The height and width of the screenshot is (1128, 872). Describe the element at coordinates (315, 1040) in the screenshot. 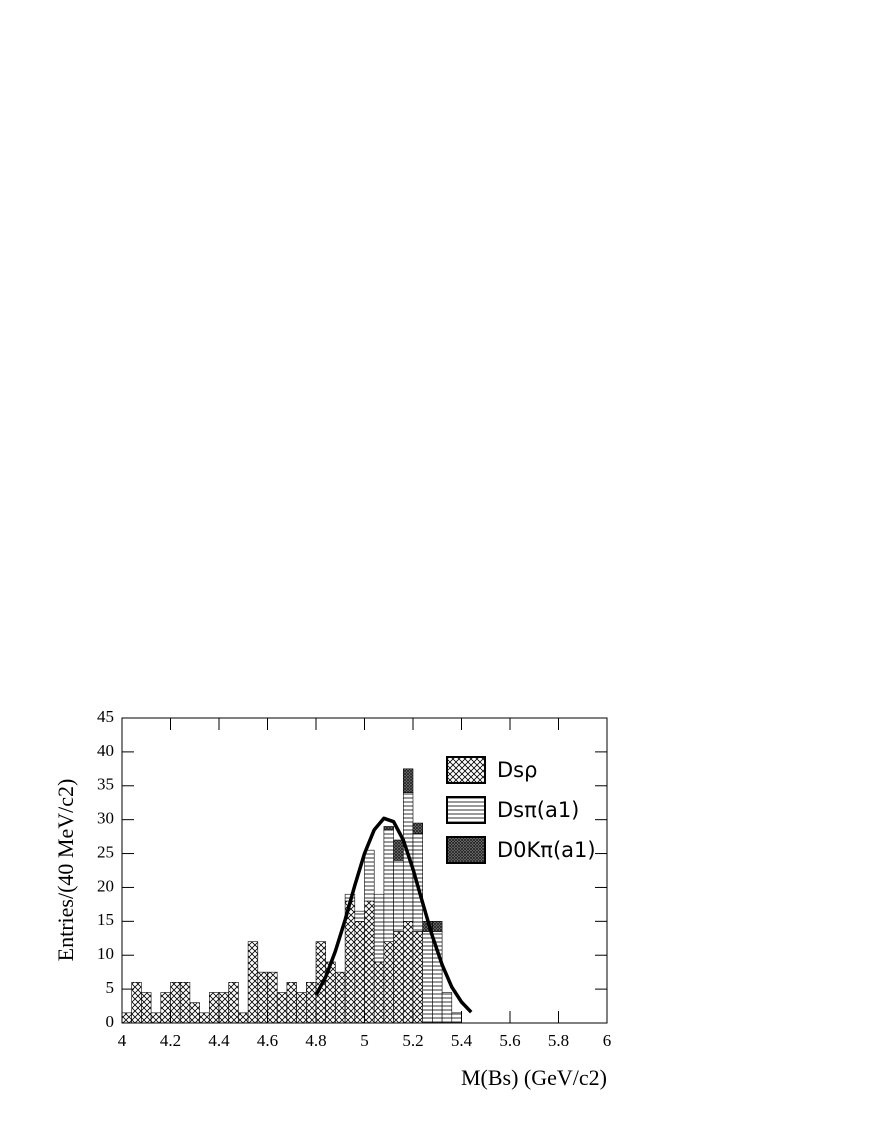

I see `x-tick-label: 4.8` at that location.